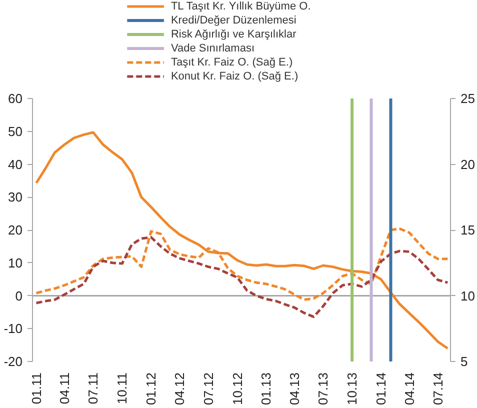 This screenshot has height=408, width=477. Describe the element at coordinates (208, 389) in the screenshot. I see `x-tick-label: 07.12` at that location.